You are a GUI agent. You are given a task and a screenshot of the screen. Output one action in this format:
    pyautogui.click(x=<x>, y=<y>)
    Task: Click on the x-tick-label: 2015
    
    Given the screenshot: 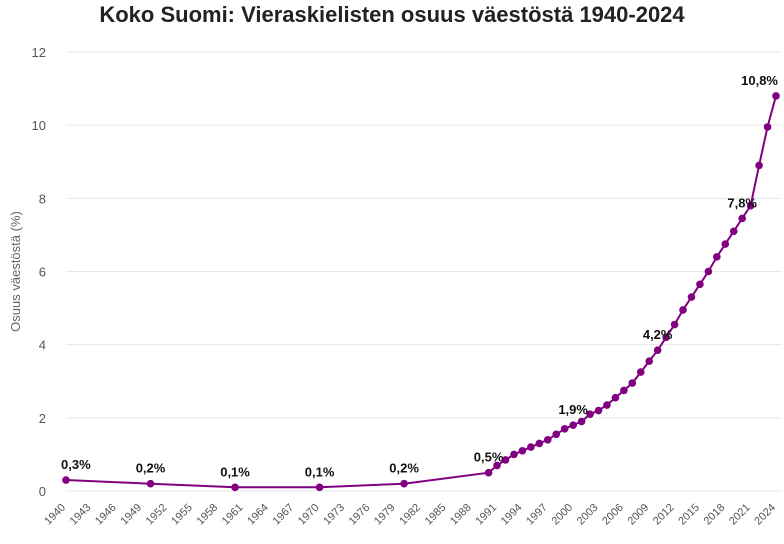 What is the action you would take?
    pyautogui.click(x=689, y=515)
    